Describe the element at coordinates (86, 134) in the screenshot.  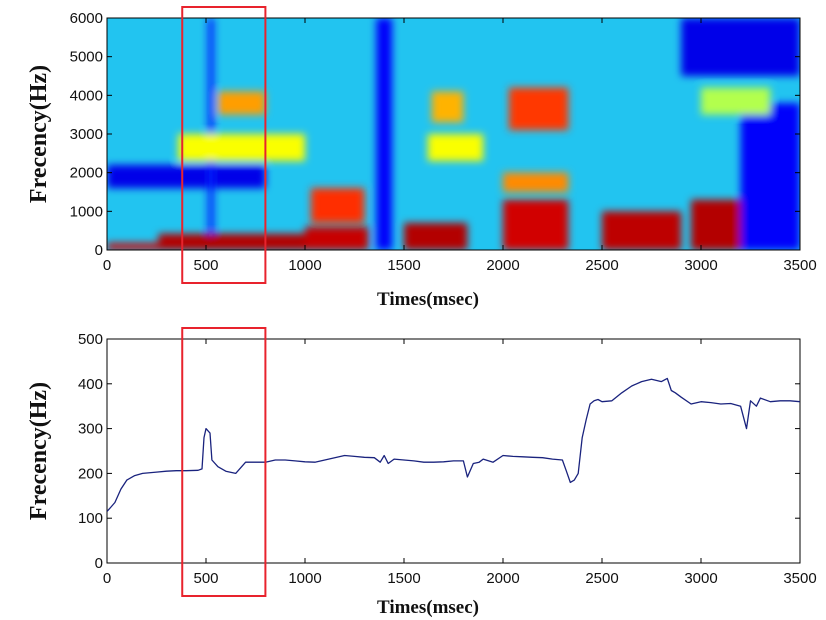
I see `y-tick-label: 3000` at that location.